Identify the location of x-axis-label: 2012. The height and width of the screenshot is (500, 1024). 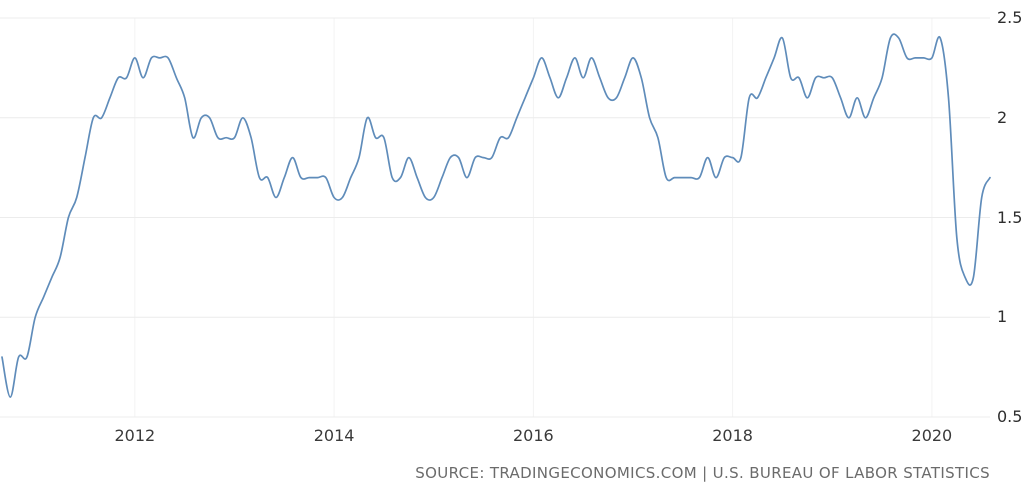
(135, 435).